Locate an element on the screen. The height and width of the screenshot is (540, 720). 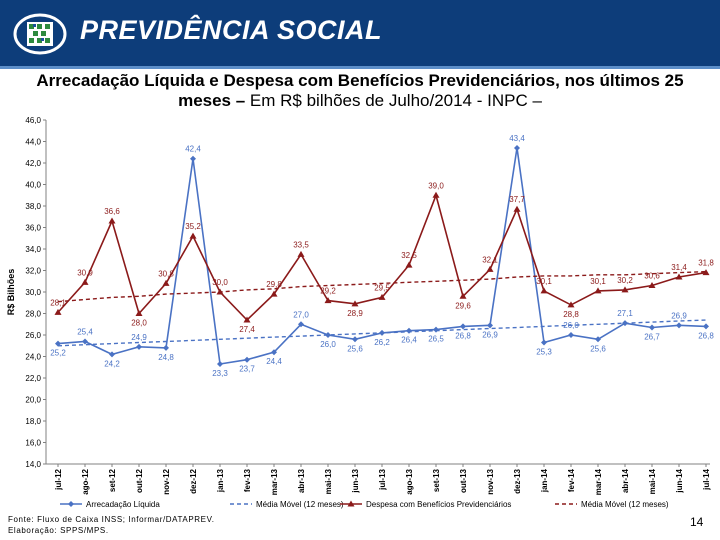
x-tick-label: ago-12 is located at coordinates (85, 481).